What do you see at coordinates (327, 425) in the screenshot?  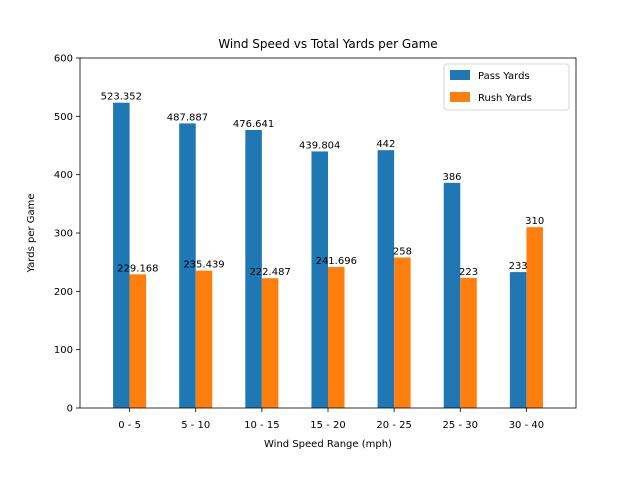 I see `x-tick-label: 15 - 20` at bounding box center [327, 425].